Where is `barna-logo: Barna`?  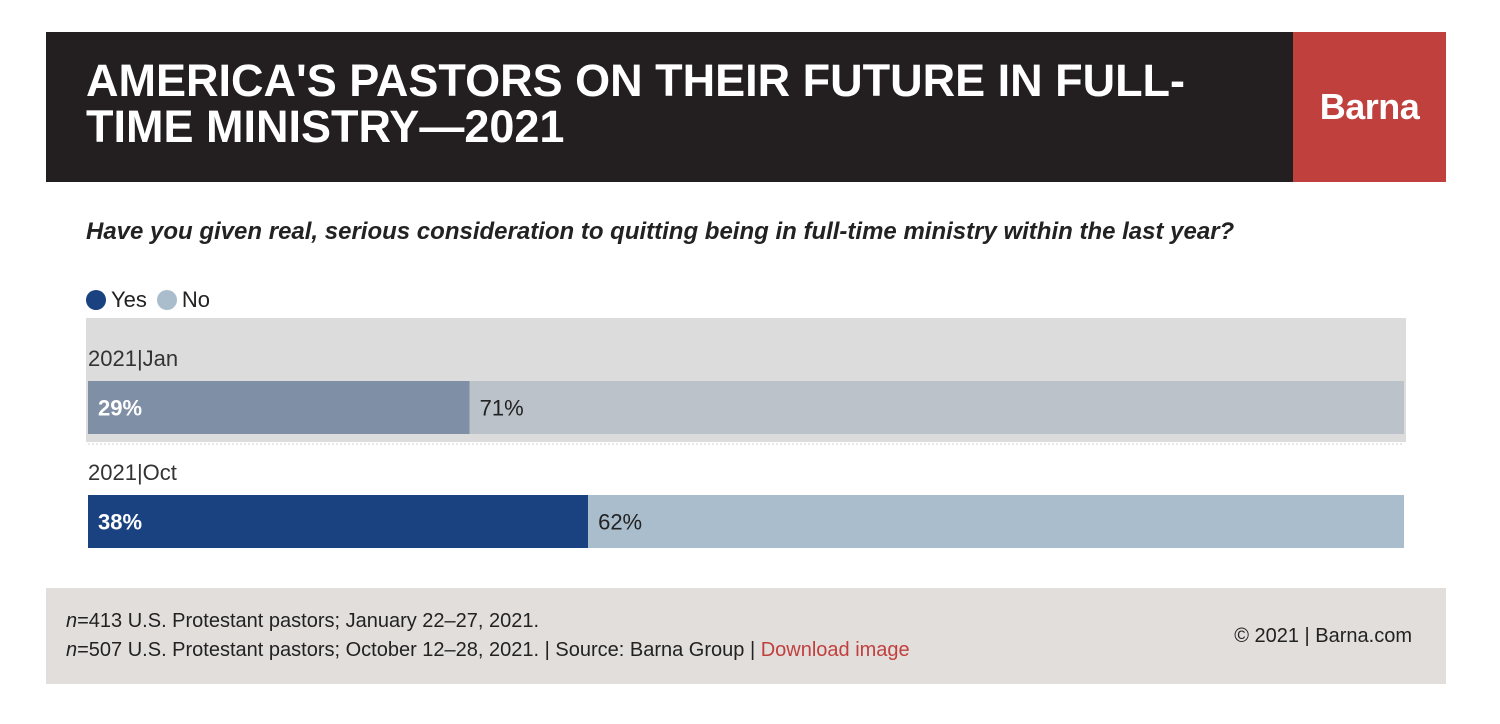
barna-logo: Barna is located at coordinates (1369, 107).